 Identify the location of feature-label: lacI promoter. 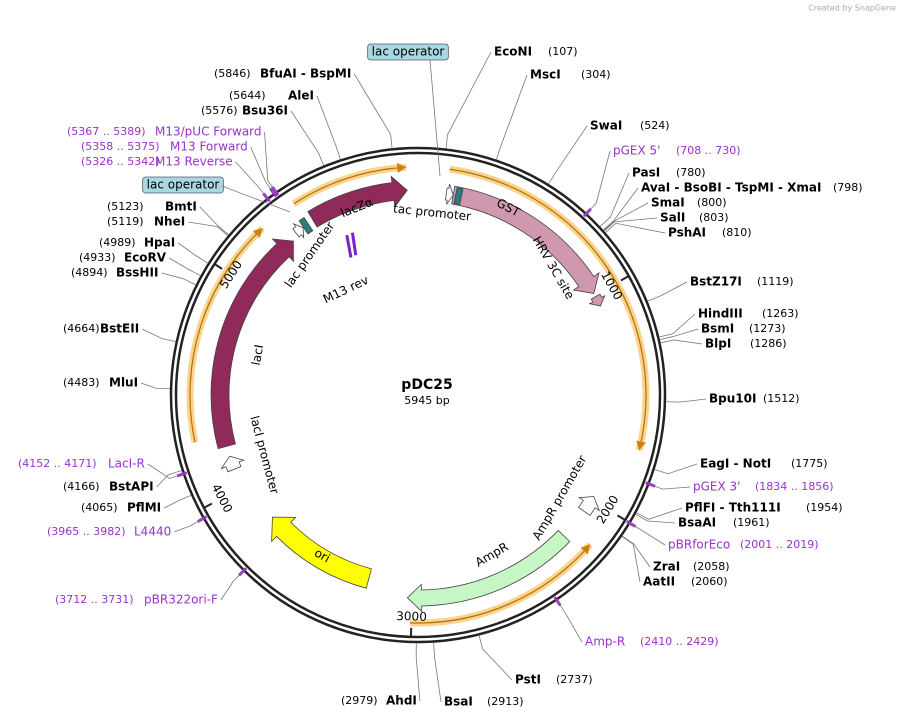
(264, 454).